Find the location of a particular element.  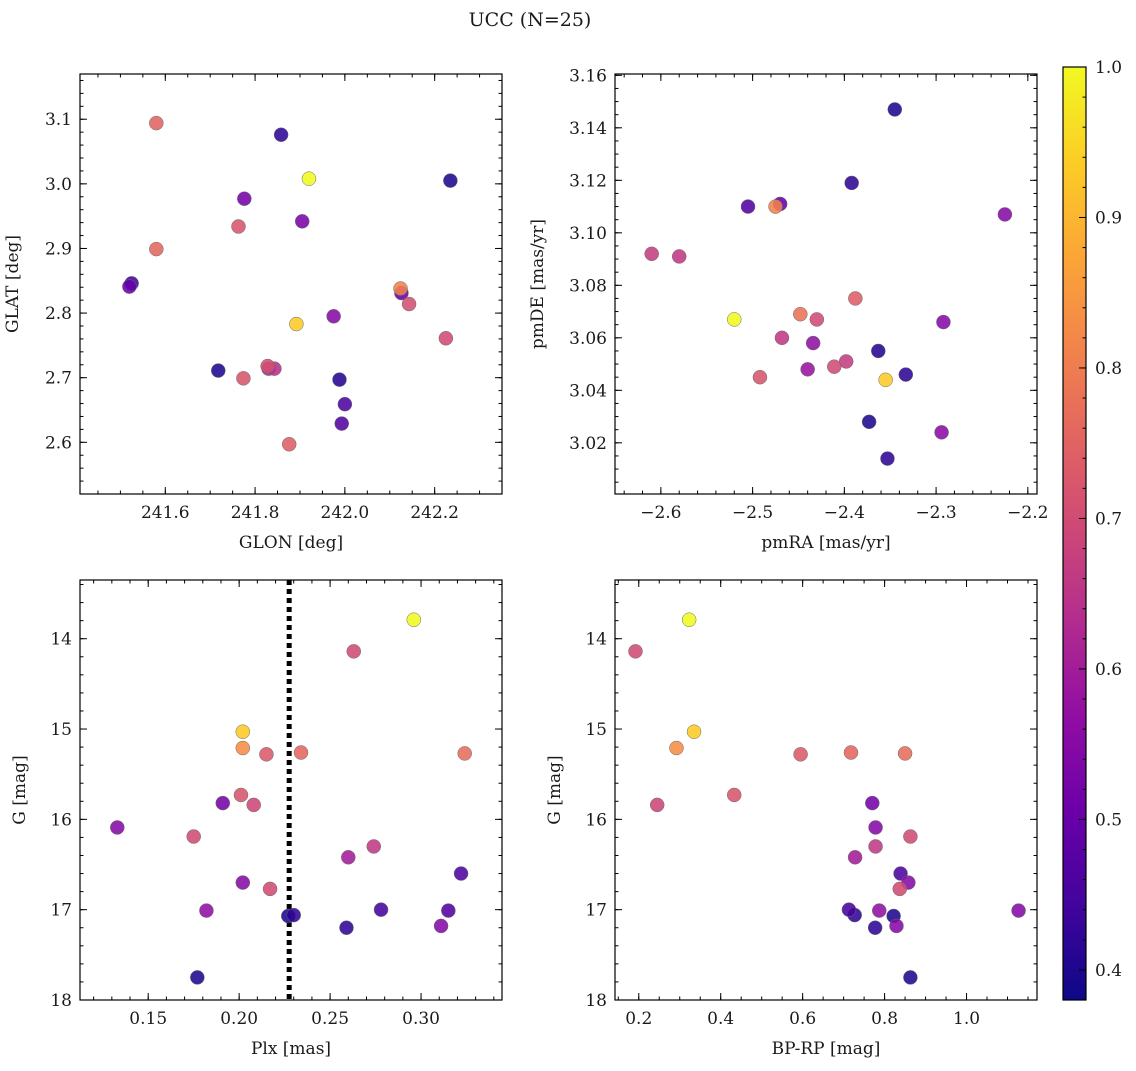

y-tick-label: 15 is located at coordinates (596, 730).